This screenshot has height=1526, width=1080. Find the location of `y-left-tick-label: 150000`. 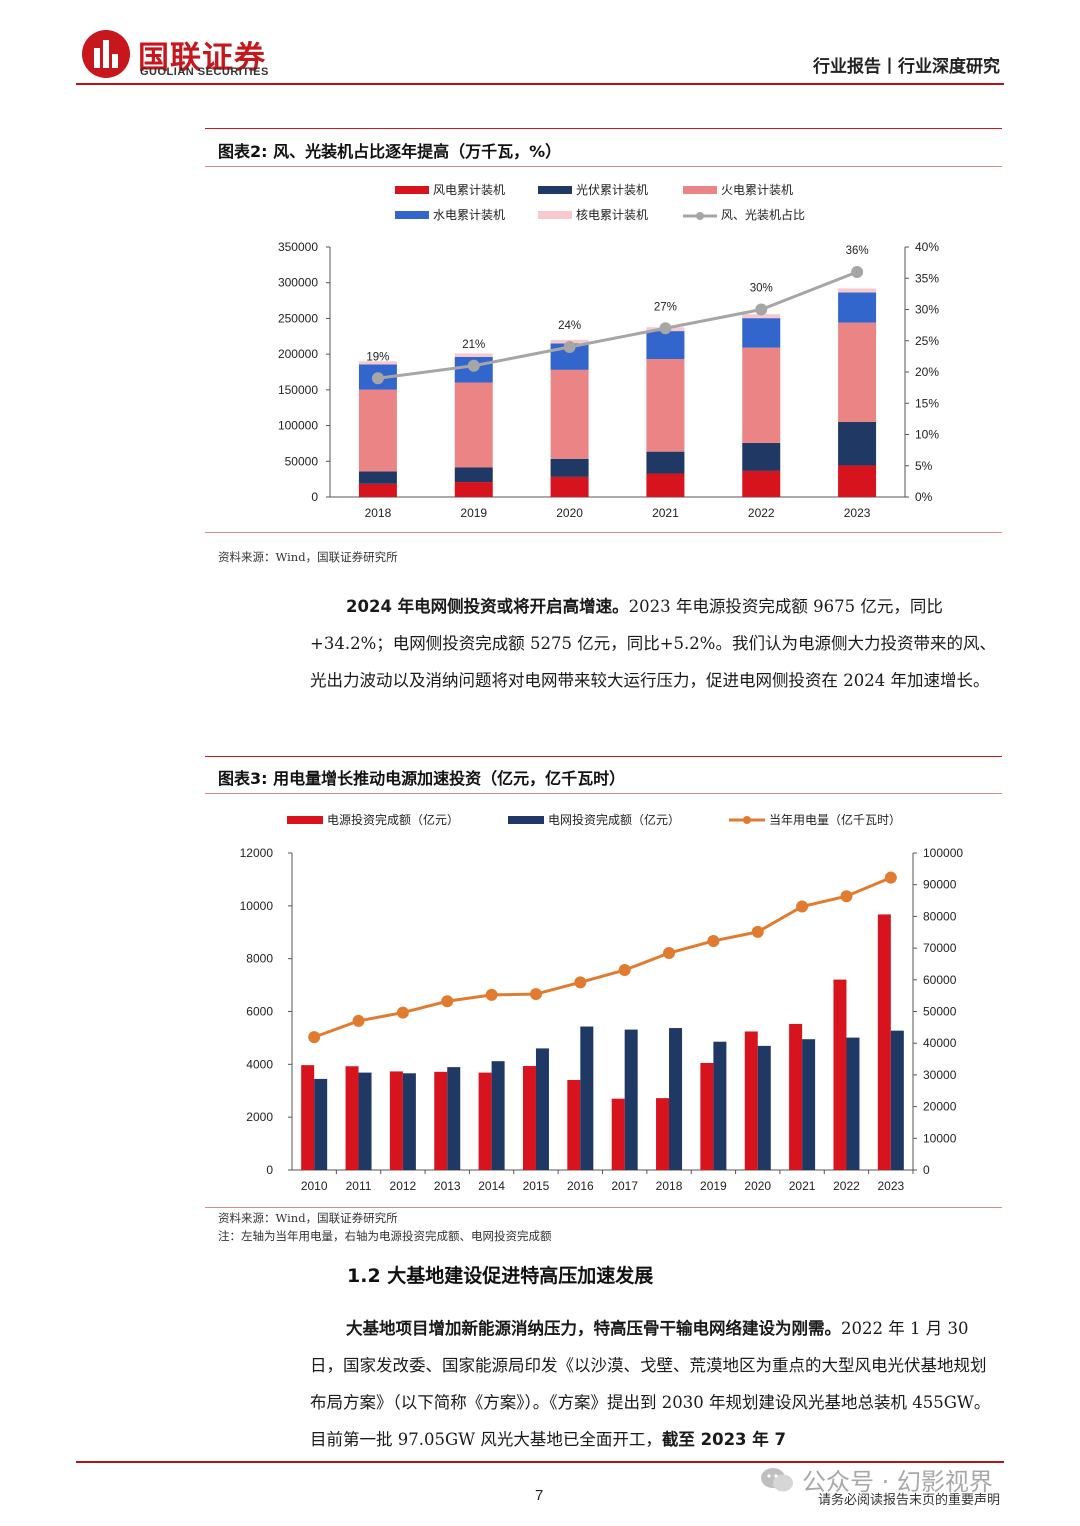

y-left-tick-label: 150000 is located at coordinates (298, 390).